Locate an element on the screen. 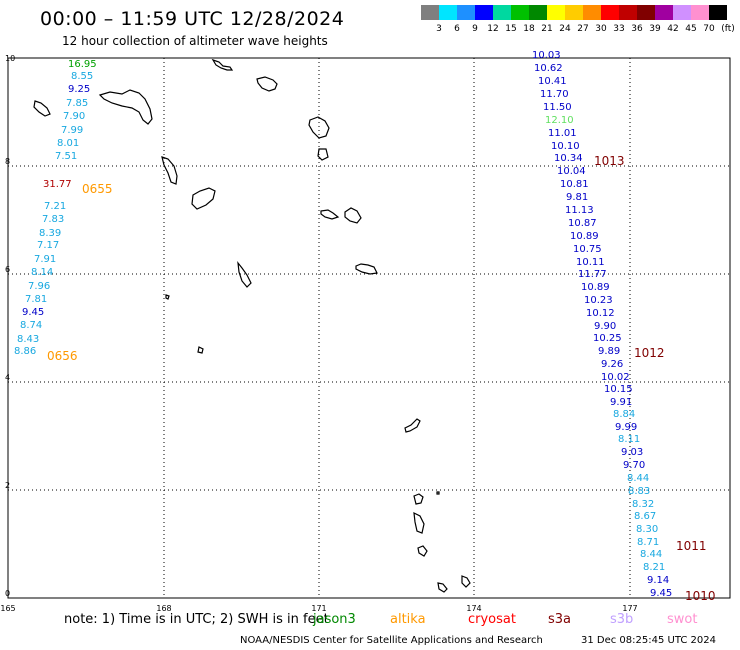 The height and width of the screenshot is (650, 740). legend-label: 33 is located at coordinates (619, 29).